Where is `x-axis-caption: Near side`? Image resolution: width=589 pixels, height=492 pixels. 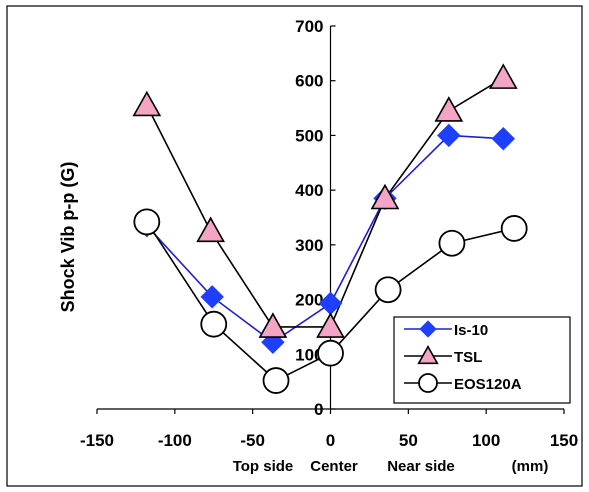 x-axis-caption: Near side is located at coordinates (421, 466).